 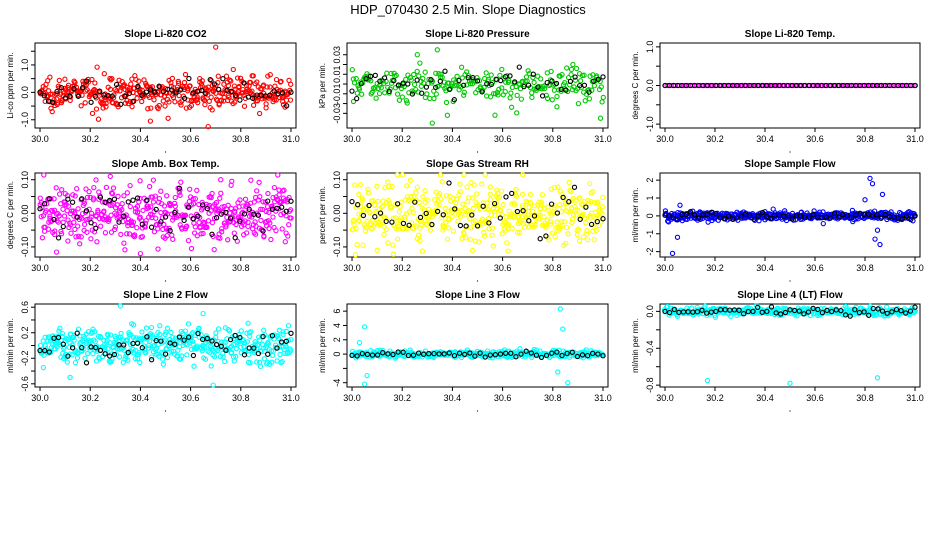 What do you see at coordinates (650, 124) in the screenshot?
I see `y-tick-label: -1.0` at bounding box center [650, 124].